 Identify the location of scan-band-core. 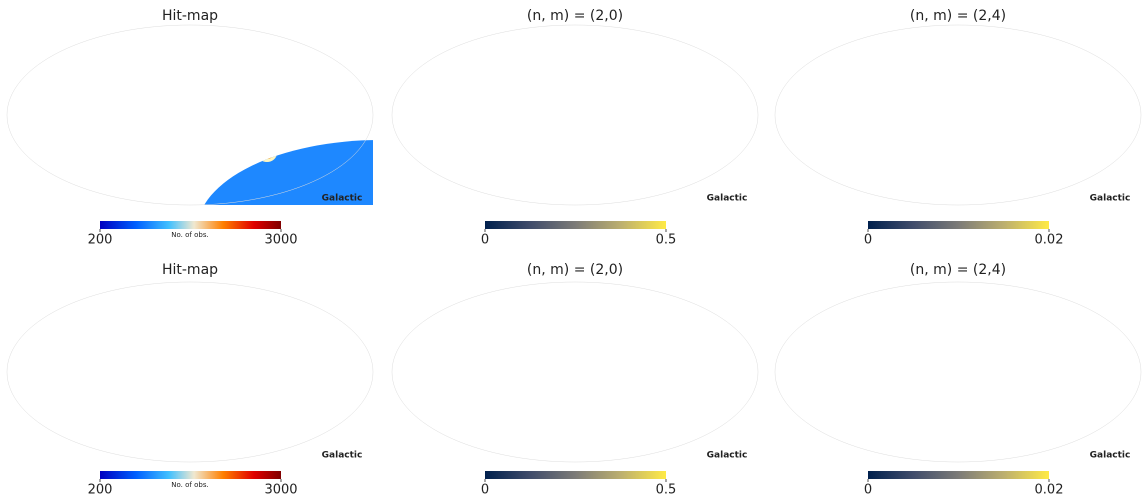
(192, 371).